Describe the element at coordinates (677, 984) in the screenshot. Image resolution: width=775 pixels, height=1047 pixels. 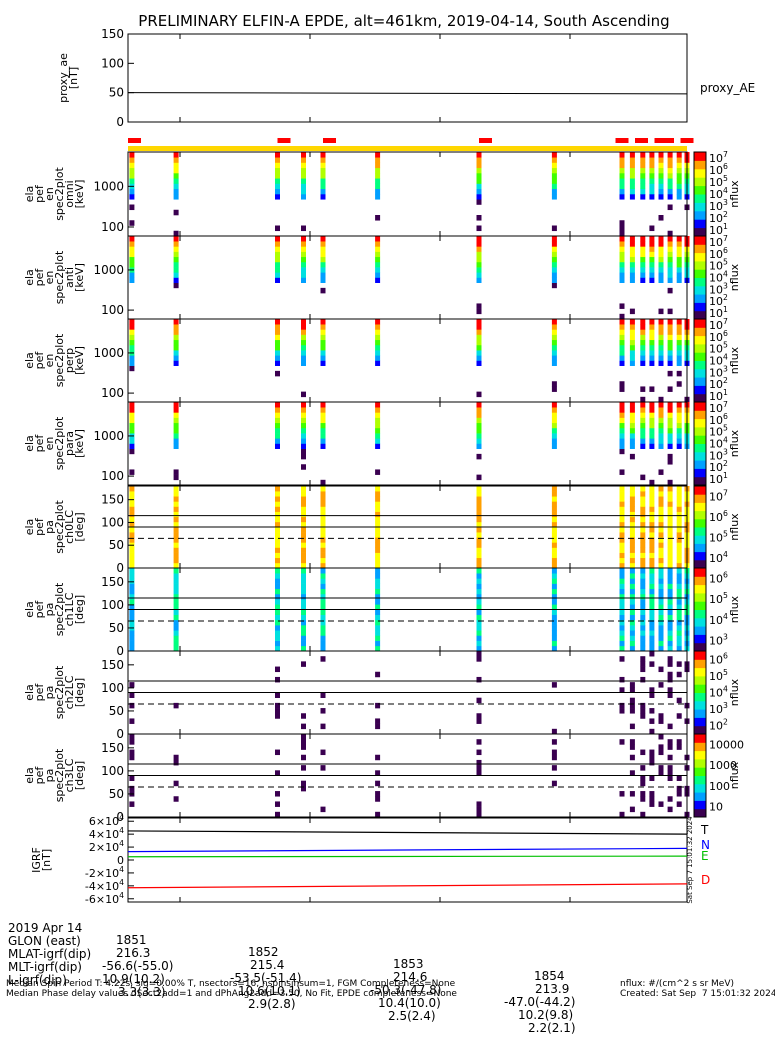
I see `footer-units: nflux: #/(cm^2 s sr MeV)` at that location.